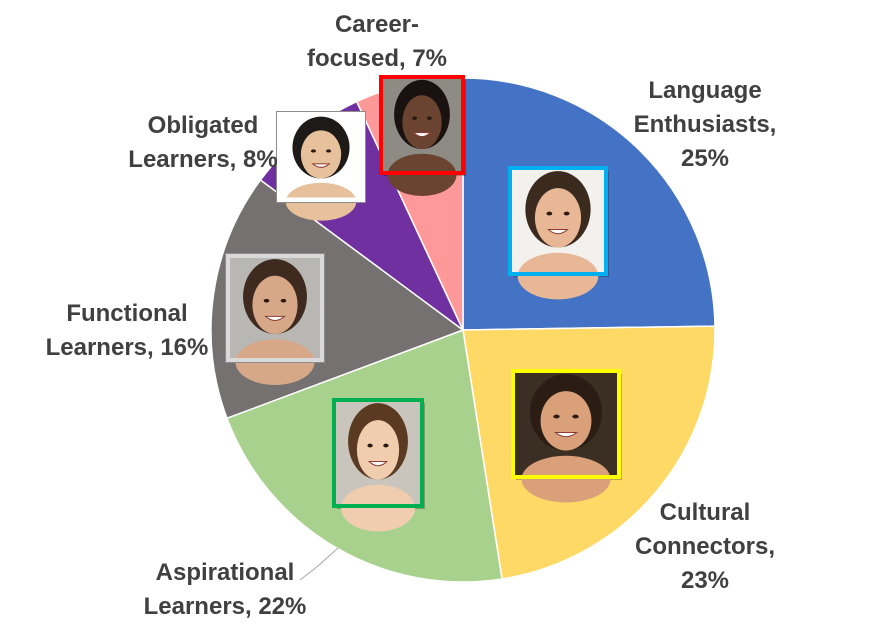 Image resolution: width=889 pixels, height=639 pixels. Describe the element at coordinates (705, 124) in the screenshot. I see `slice-label-language-enthusiasts: Language Enthusiasts, 25%` at that location.